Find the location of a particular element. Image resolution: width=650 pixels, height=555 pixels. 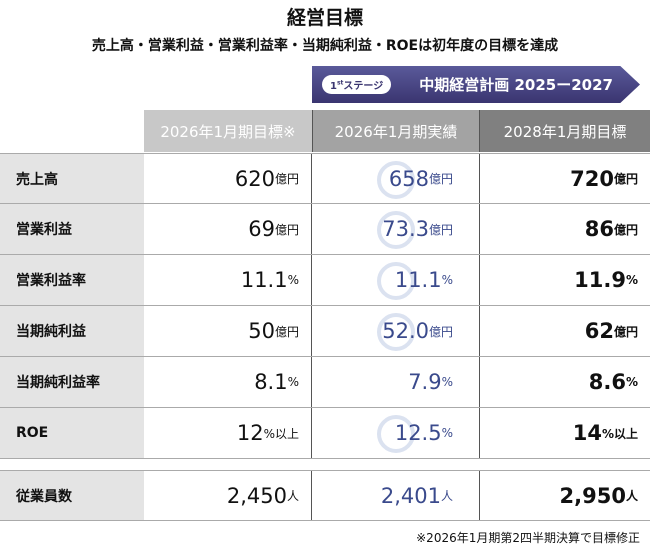

table-row: ROE 12 %以上 12.5% 14 %以上 is located at coordinates (325, 433).